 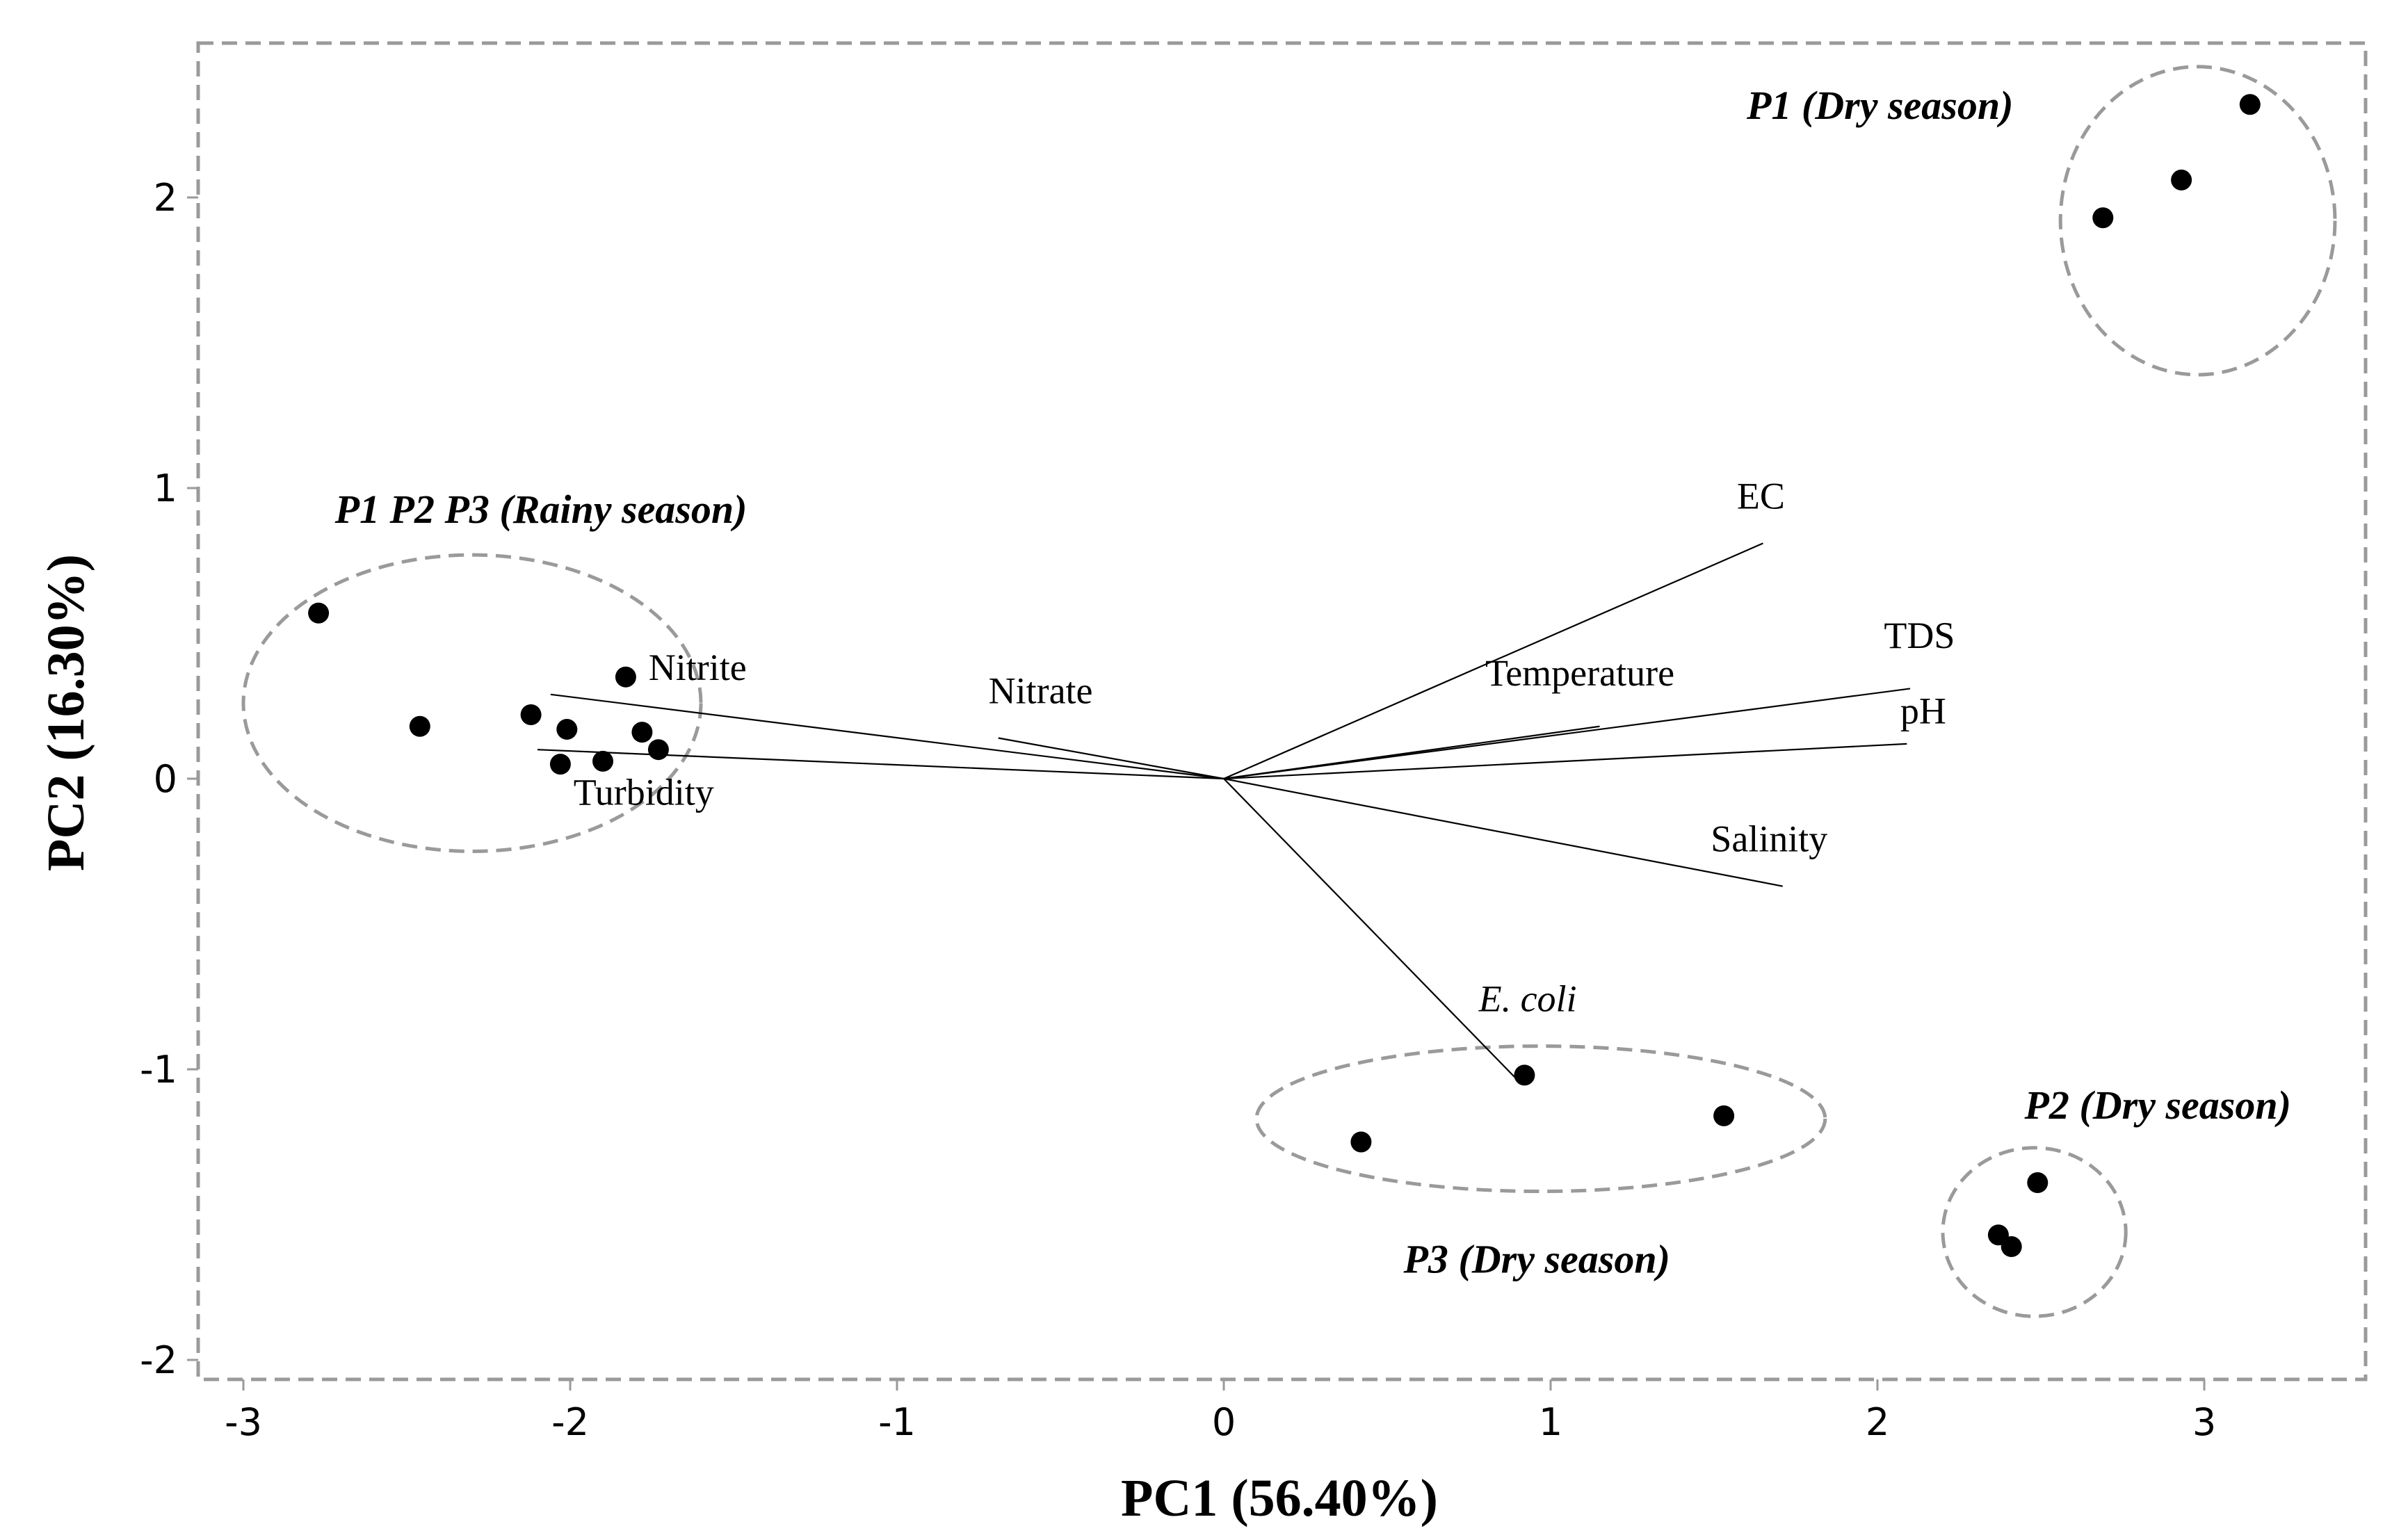 I want to click on loading-label: EC, so click(x=1761, y=496).